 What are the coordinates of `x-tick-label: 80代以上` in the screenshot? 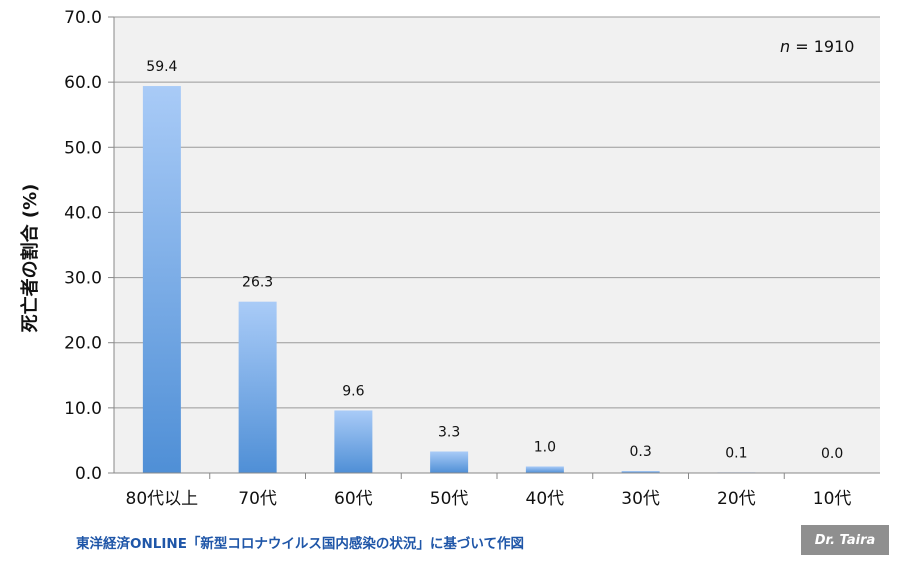 It's located at (162, 499).